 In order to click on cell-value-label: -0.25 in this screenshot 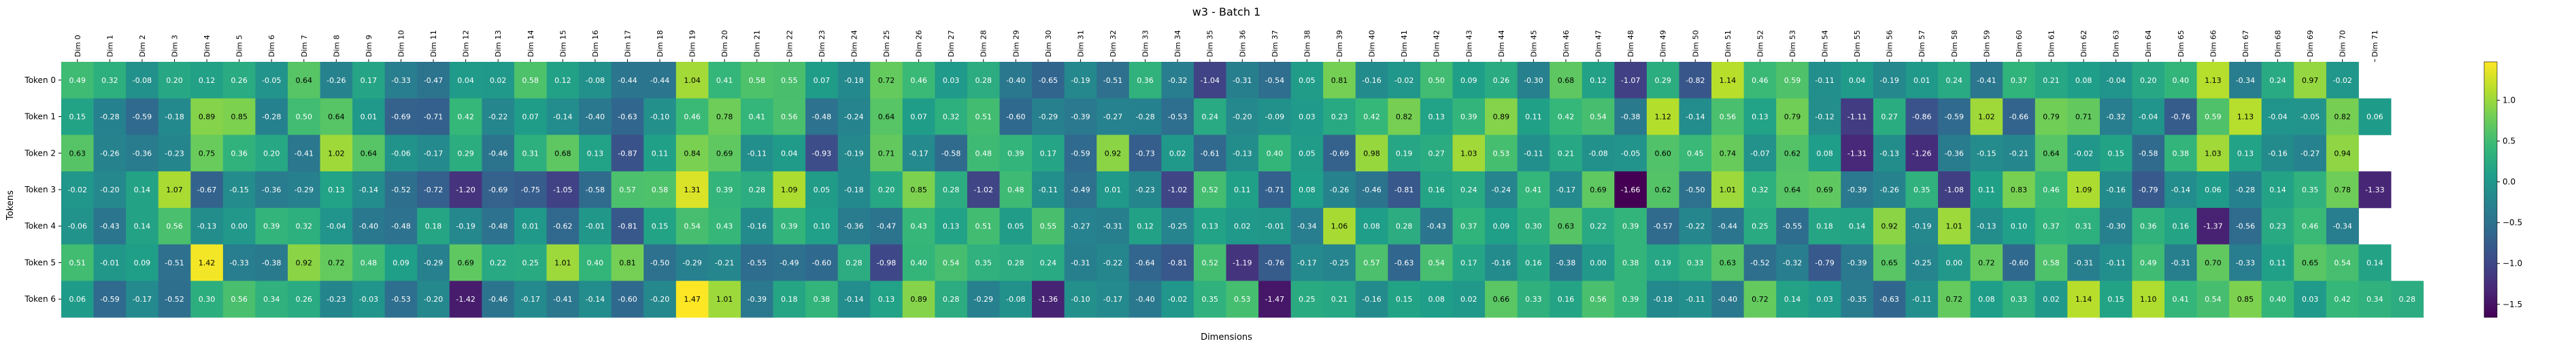, I will do `click(1921, 262)`.